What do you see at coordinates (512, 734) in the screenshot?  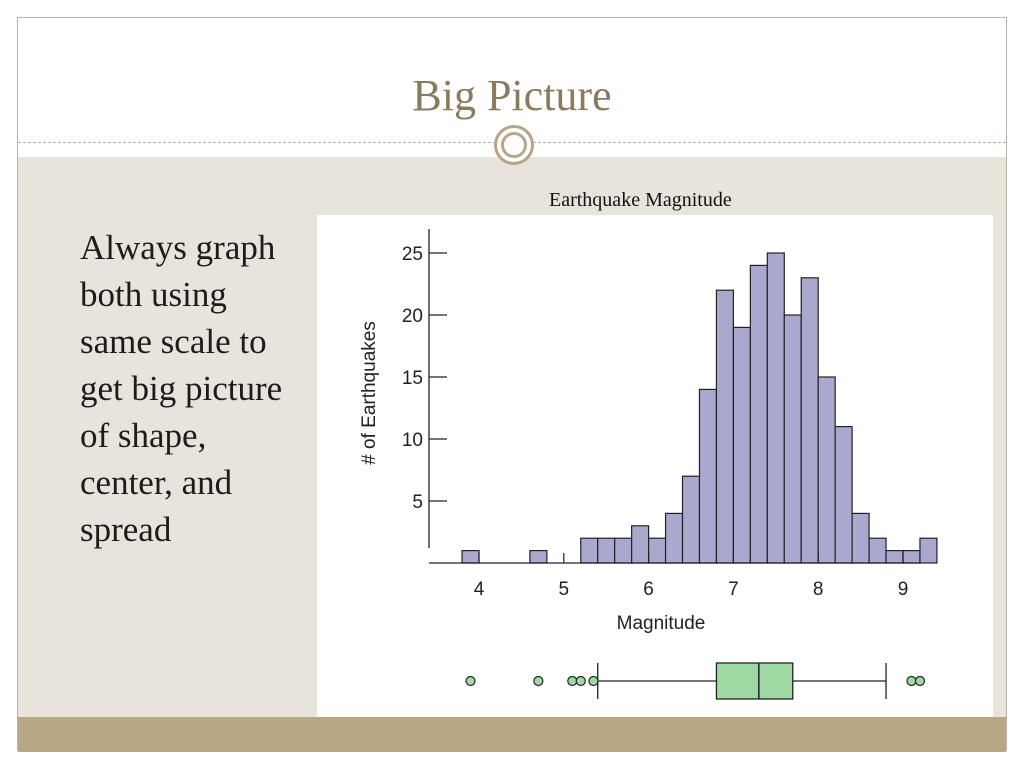 I see `bottom-bar` at bounding box center [512, 734].